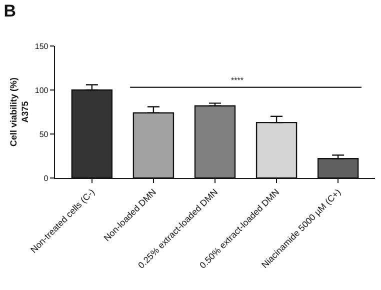  Describe the element at coordinates (19, 112) in the screenshot. I see `y-axis-title: Cell viability (%) A375` at that location.